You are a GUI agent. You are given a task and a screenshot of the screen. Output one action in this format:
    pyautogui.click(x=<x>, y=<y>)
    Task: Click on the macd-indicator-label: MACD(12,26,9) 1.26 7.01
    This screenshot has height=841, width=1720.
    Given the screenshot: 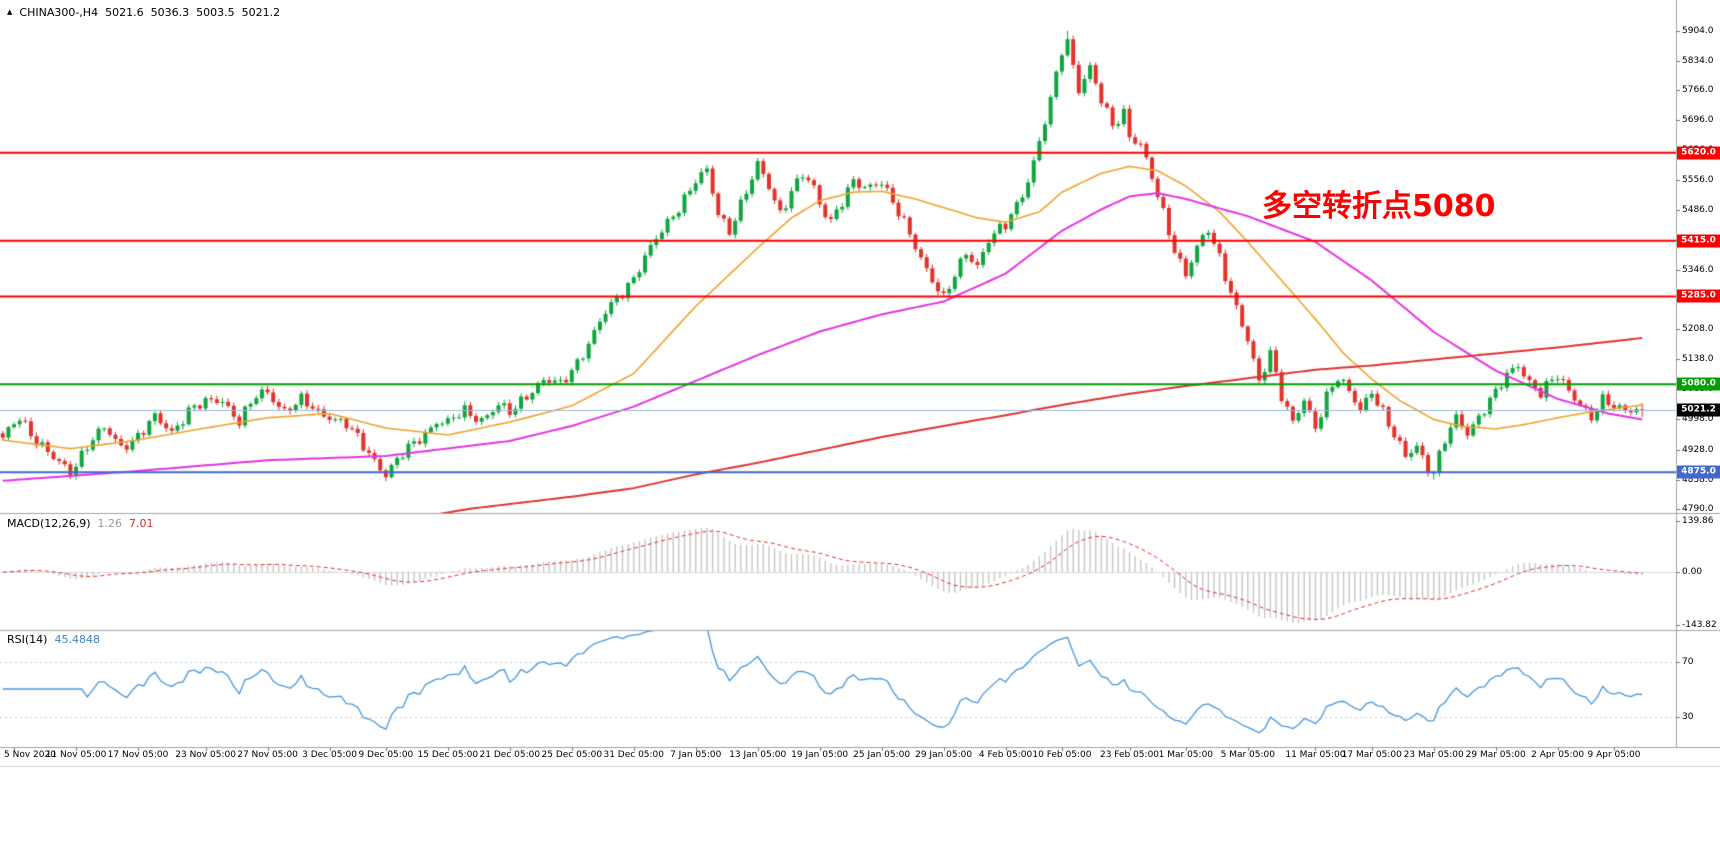 What is the action you would take?
    pyautogui.click(x=80, y=523)
    